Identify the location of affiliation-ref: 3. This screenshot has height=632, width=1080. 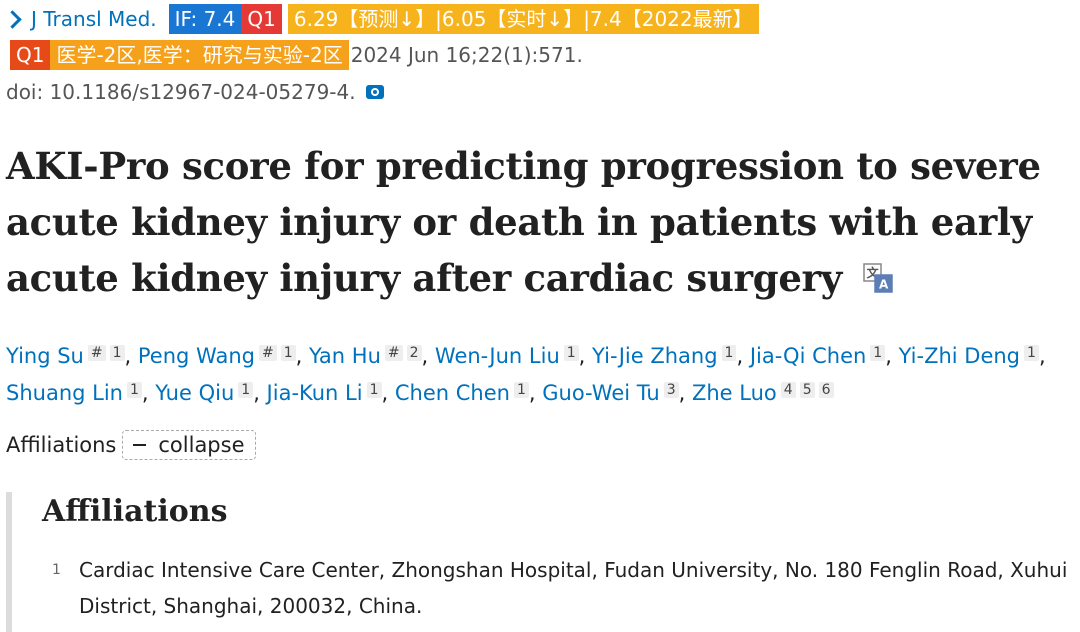
(671, 390).